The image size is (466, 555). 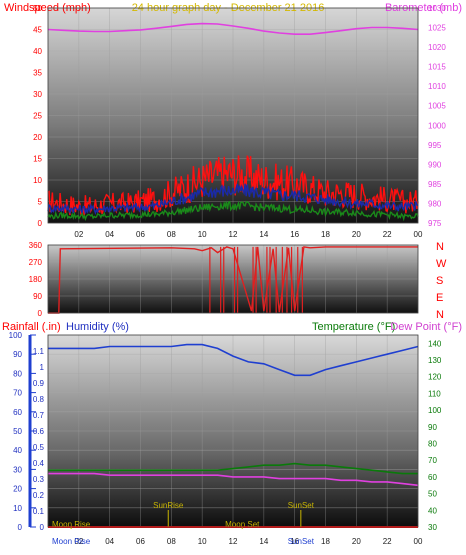 I want to click on bottom-xtick-label: 16, so click(x=294, y=541).